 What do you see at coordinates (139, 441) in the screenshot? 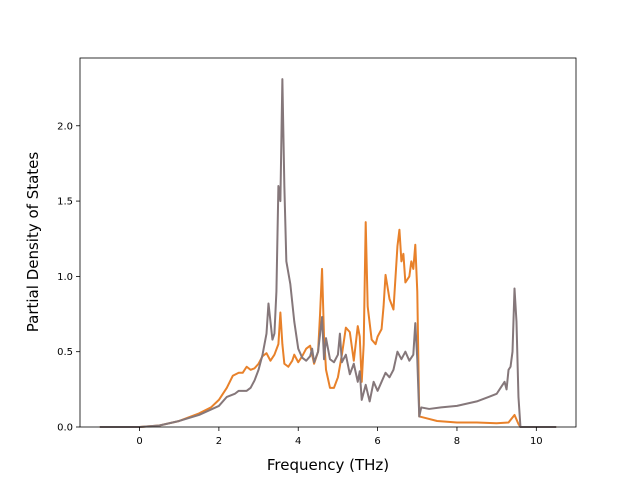
I see `x-tick-label: 0` at bounding box center [139, 441].